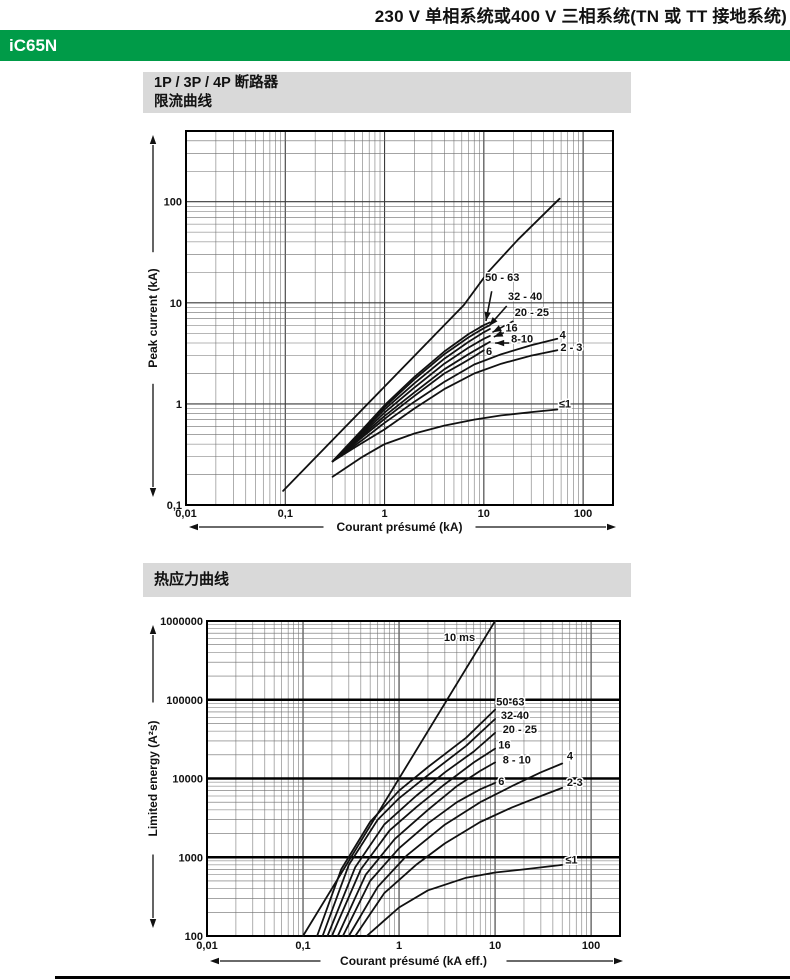  What do you see at coordinates (183, 102) in the screenshot?
I see `section1-title-line2: 限流曲线` at bounding box center [183, 102].